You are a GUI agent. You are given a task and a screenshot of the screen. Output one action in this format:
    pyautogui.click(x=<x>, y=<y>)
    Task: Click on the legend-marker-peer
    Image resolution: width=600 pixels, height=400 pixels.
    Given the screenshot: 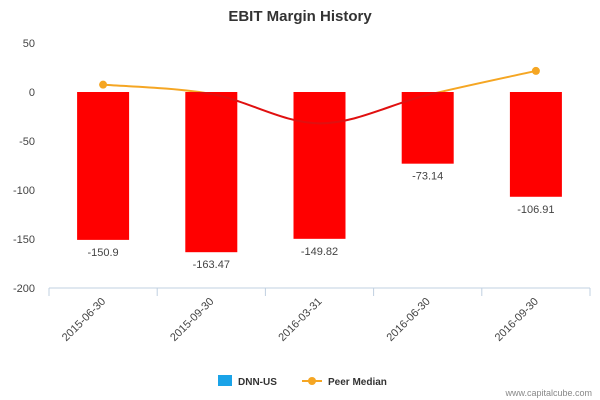 What is the action you would take?
    pyautogui.click(x=312, y=381)
    